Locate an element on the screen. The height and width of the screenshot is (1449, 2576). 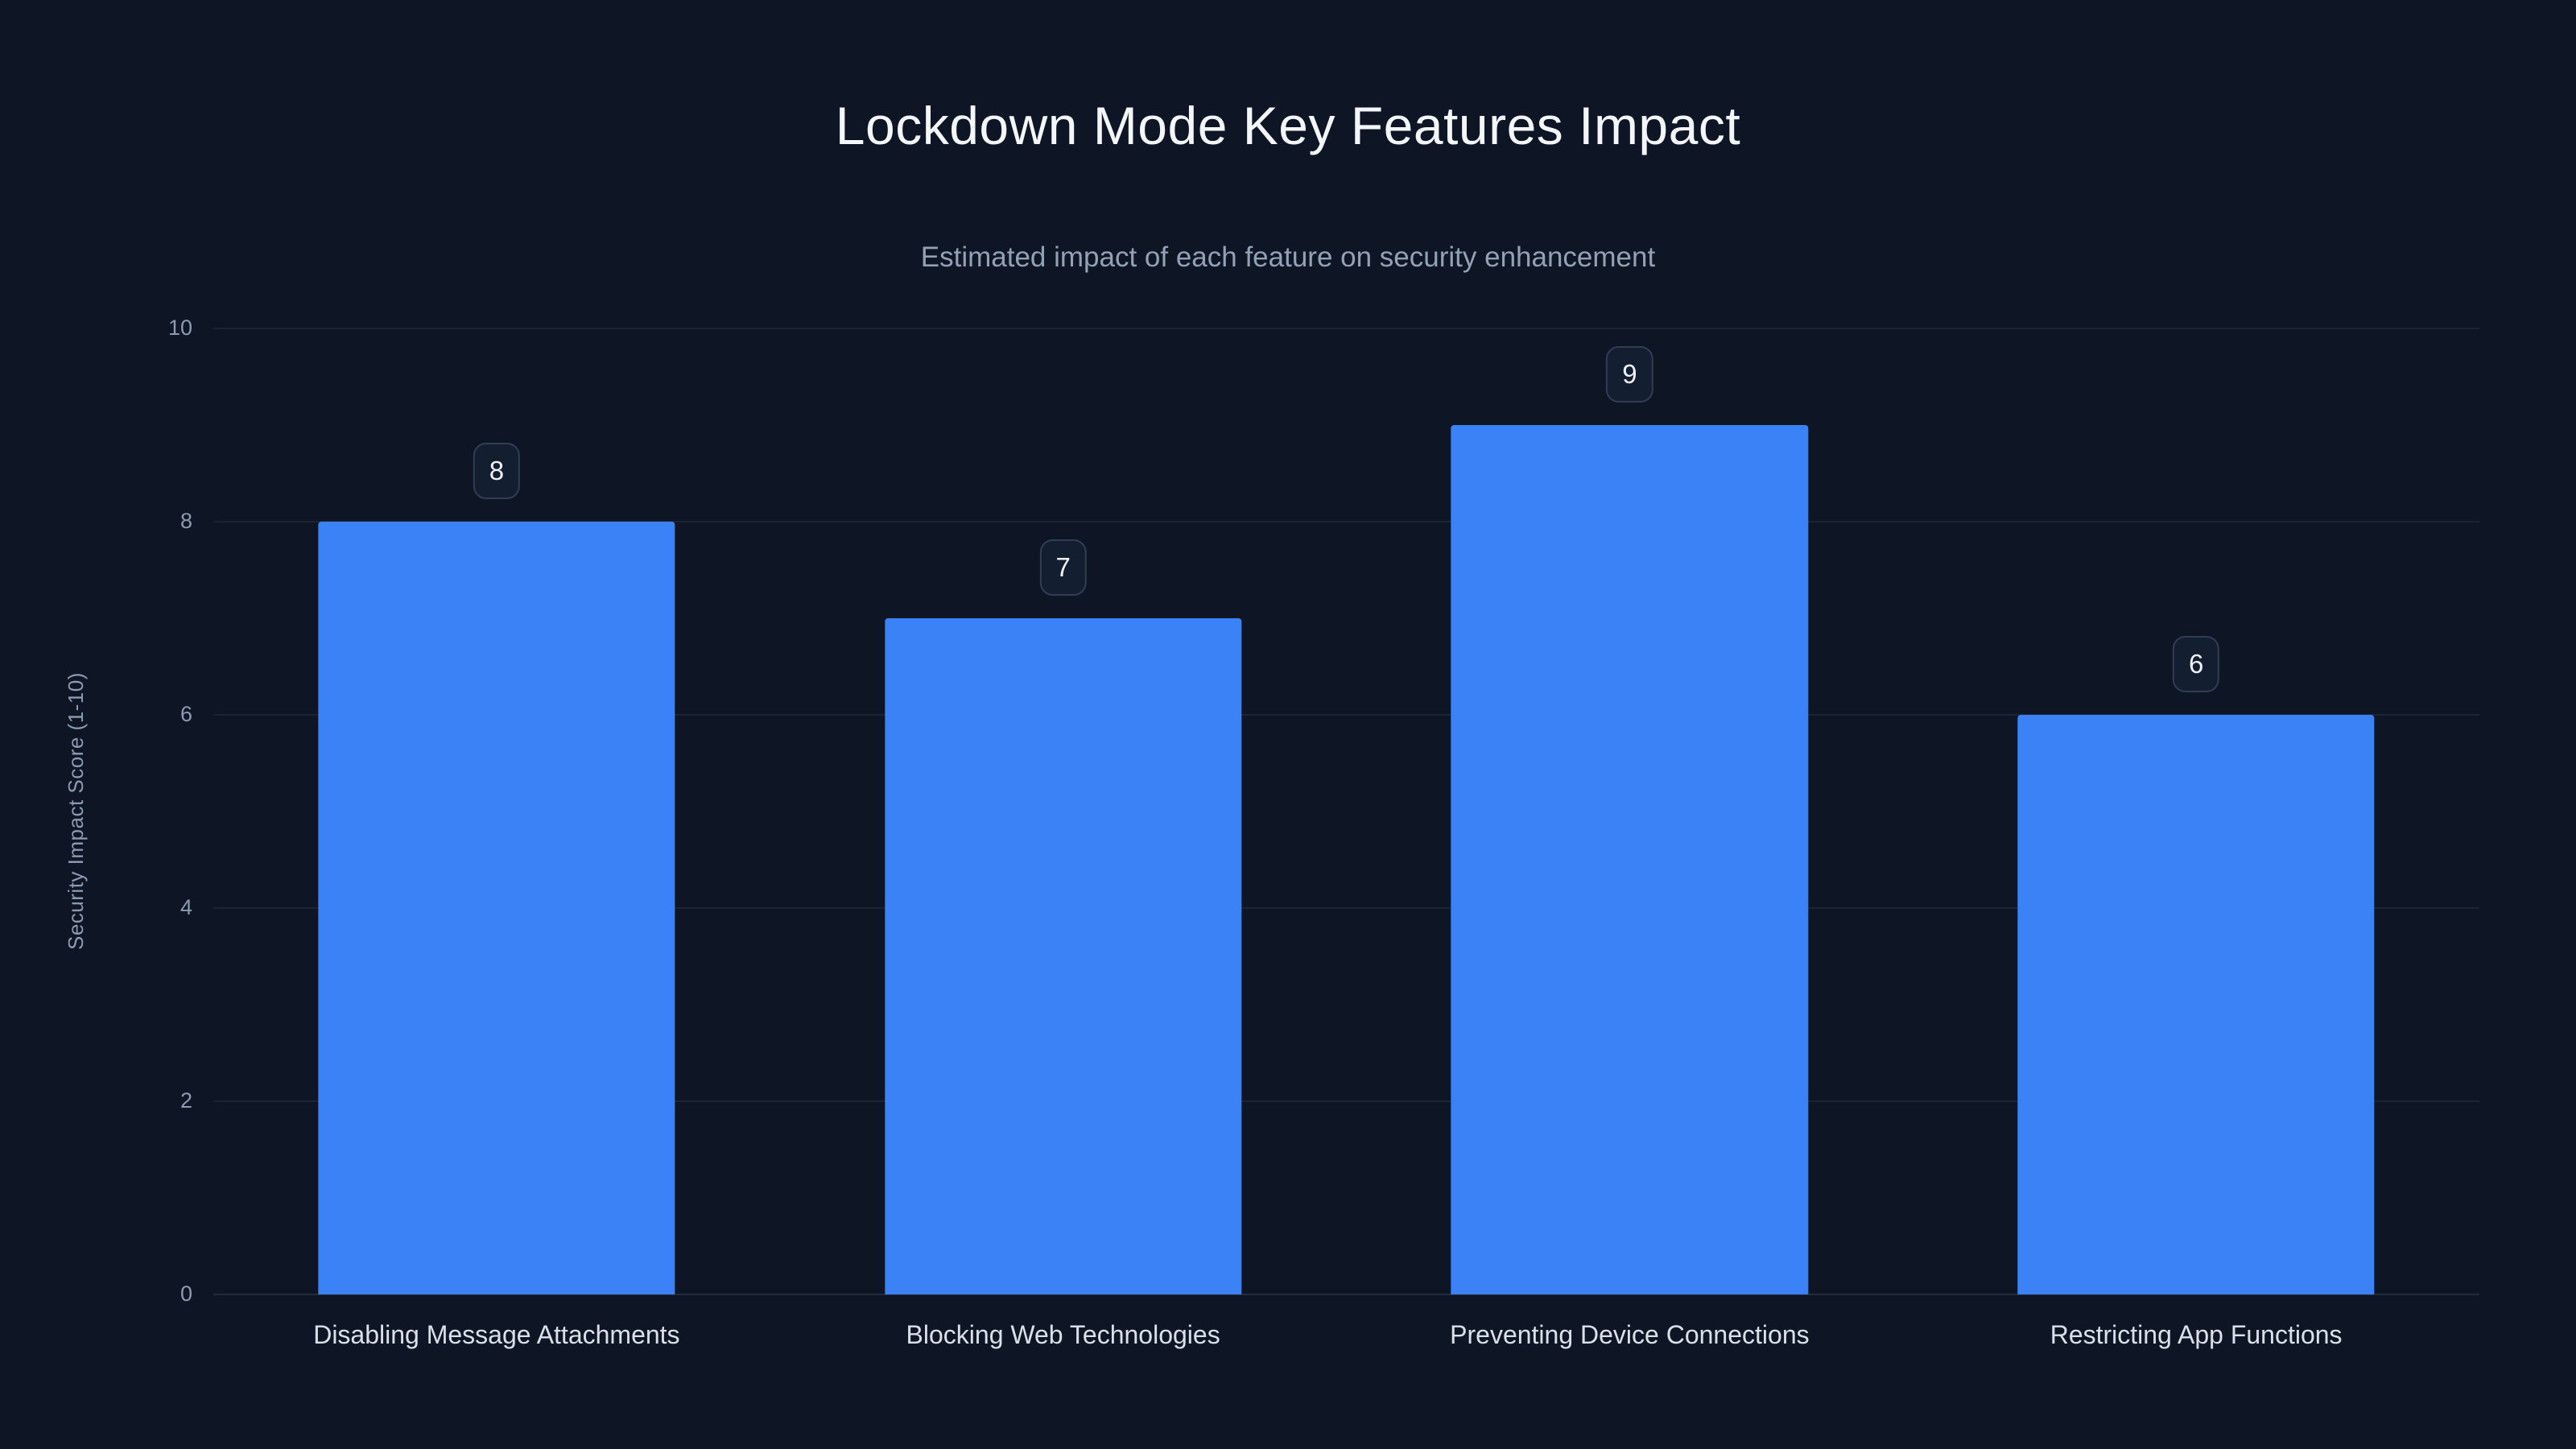
gridline-y4 is located at coordinates (1346, 908).